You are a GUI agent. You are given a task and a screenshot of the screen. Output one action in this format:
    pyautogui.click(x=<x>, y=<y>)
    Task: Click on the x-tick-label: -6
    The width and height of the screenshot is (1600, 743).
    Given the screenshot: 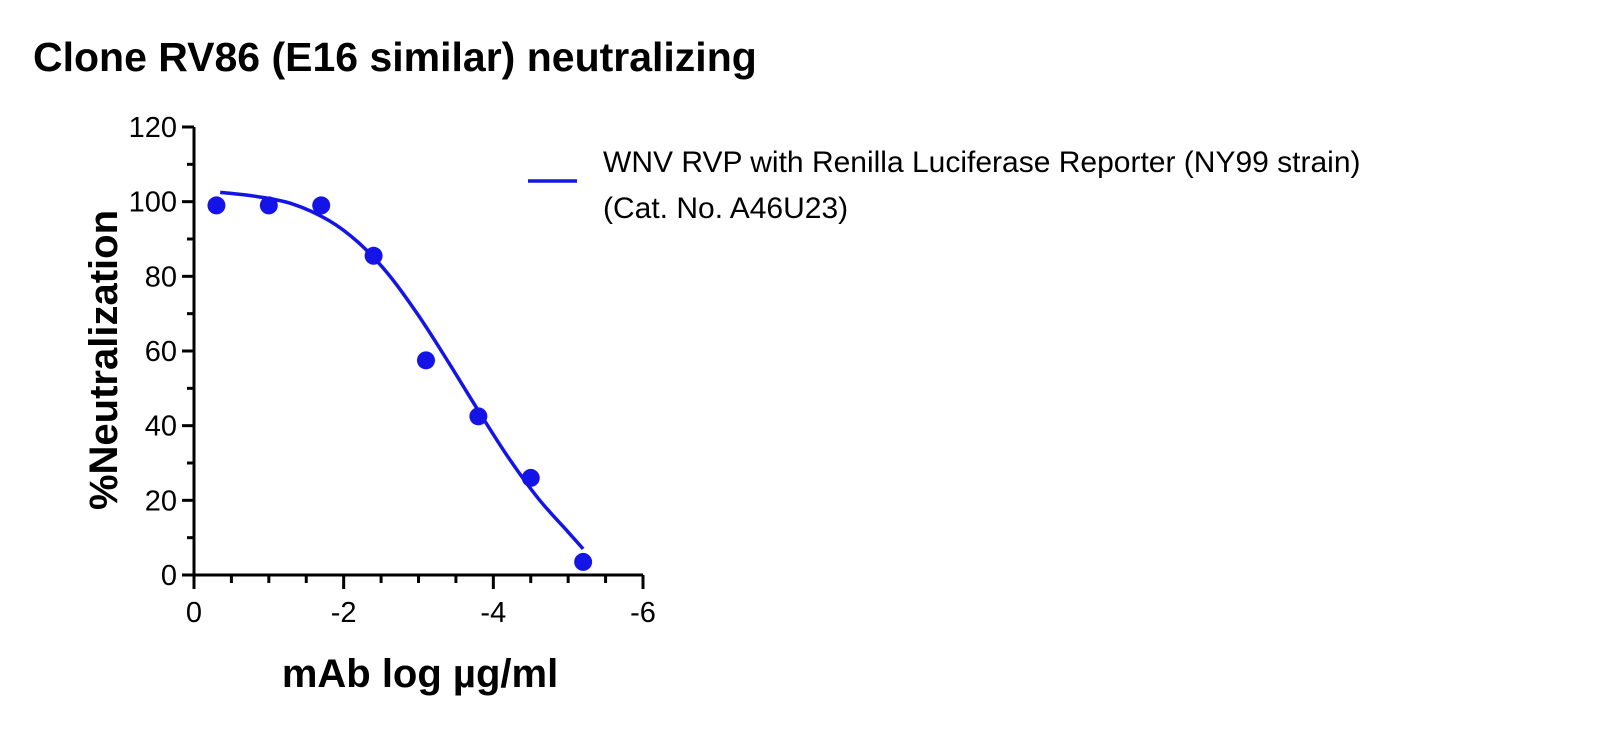 What is the action you would take?
    pyautogui.click(x=643, y=613)
    